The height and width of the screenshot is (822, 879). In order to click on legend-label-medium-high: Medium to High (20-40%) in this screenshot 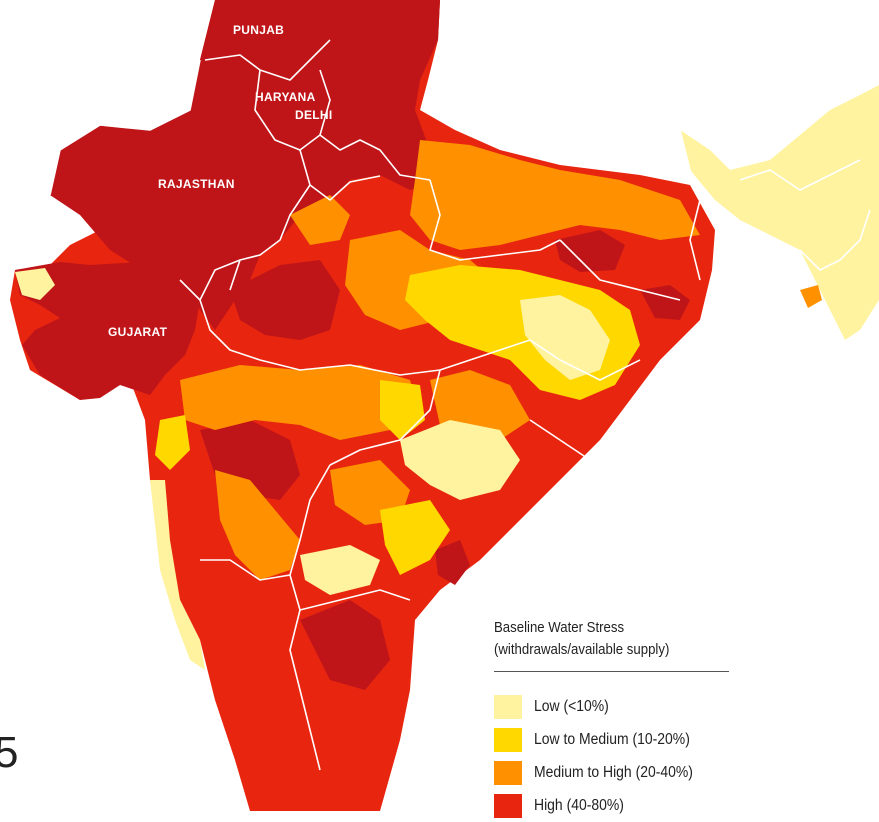, I will do `click(613, 772)`.